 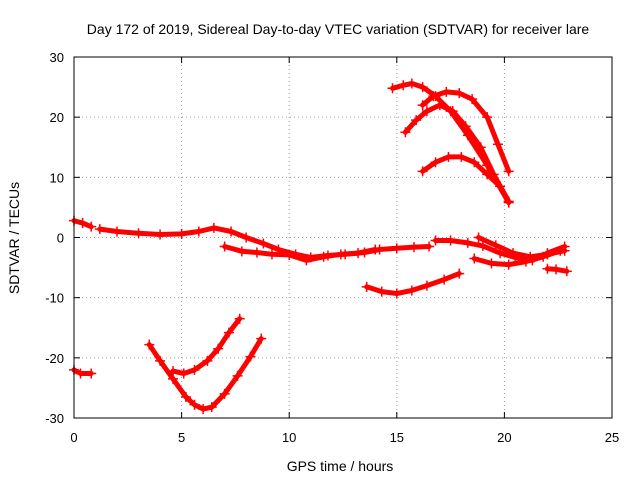 I want to click on y-tick-label: 10, so click(x=57, y=177).